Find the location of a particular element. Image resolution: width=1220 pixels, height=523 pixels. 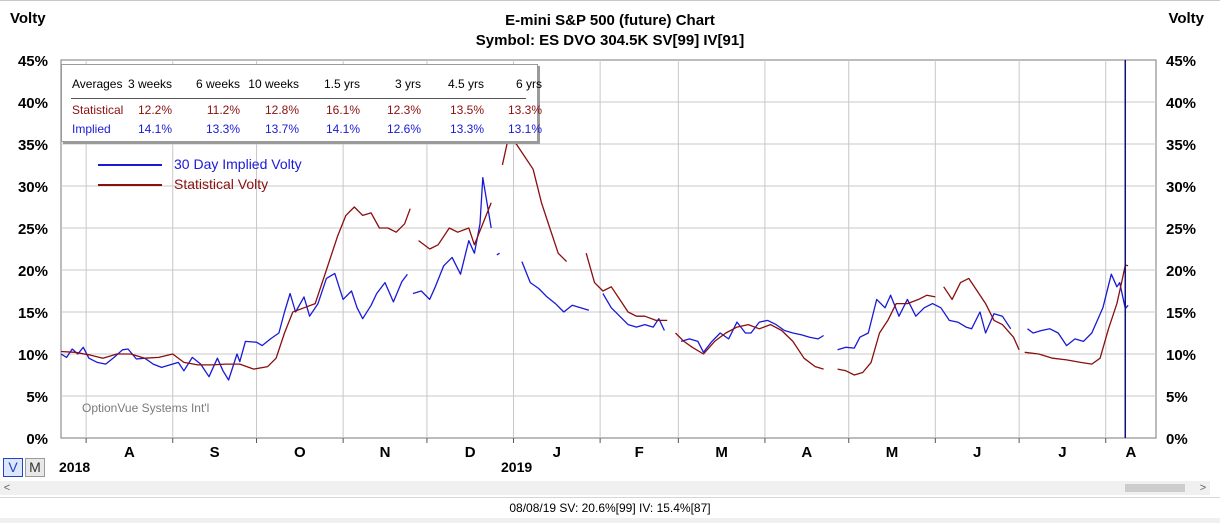

averages-header-cell-0: Averages is located at coordinates (97, 84).